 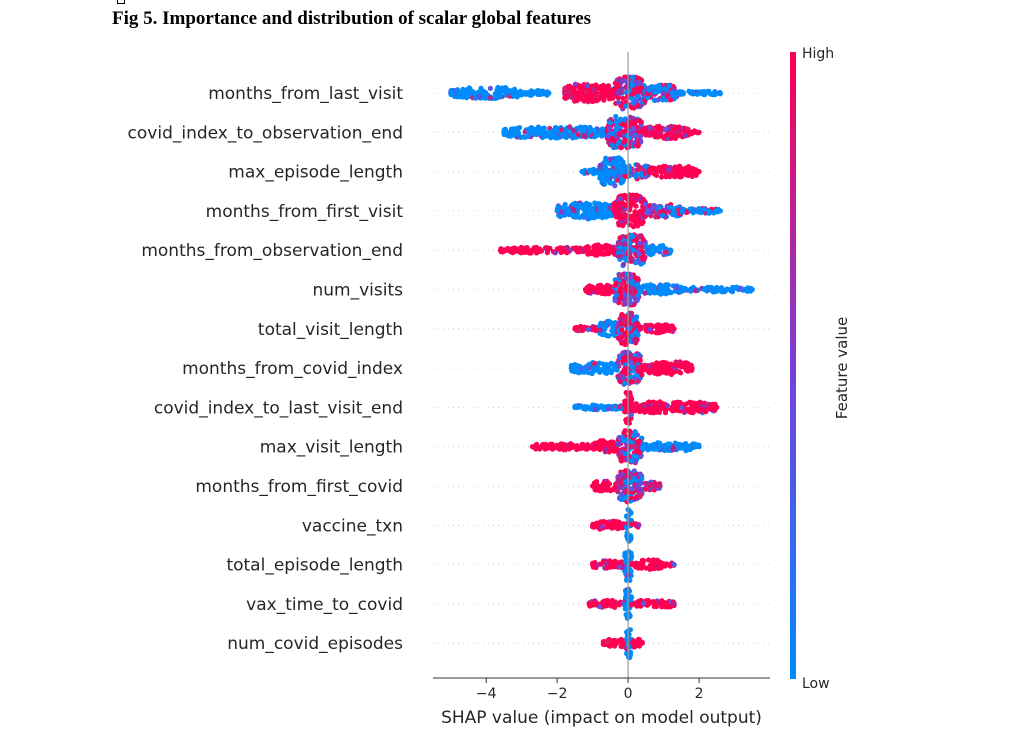 What do you see at coordinates (818, 54) in the screenshot?
I see `colorbar-high-label: High` at bounding box center [818, 54].